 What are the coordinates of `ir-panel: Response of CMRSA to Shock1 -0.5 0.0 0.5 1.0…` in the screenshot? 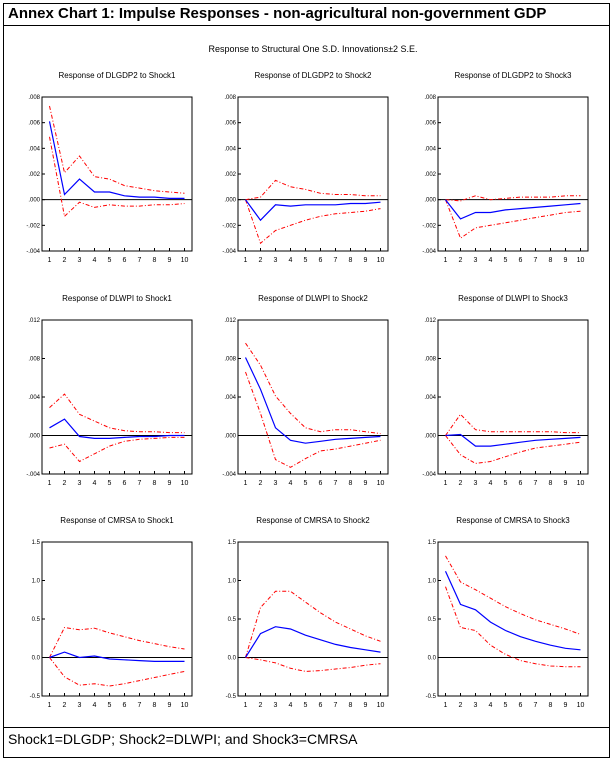 It's located at (111, 612).